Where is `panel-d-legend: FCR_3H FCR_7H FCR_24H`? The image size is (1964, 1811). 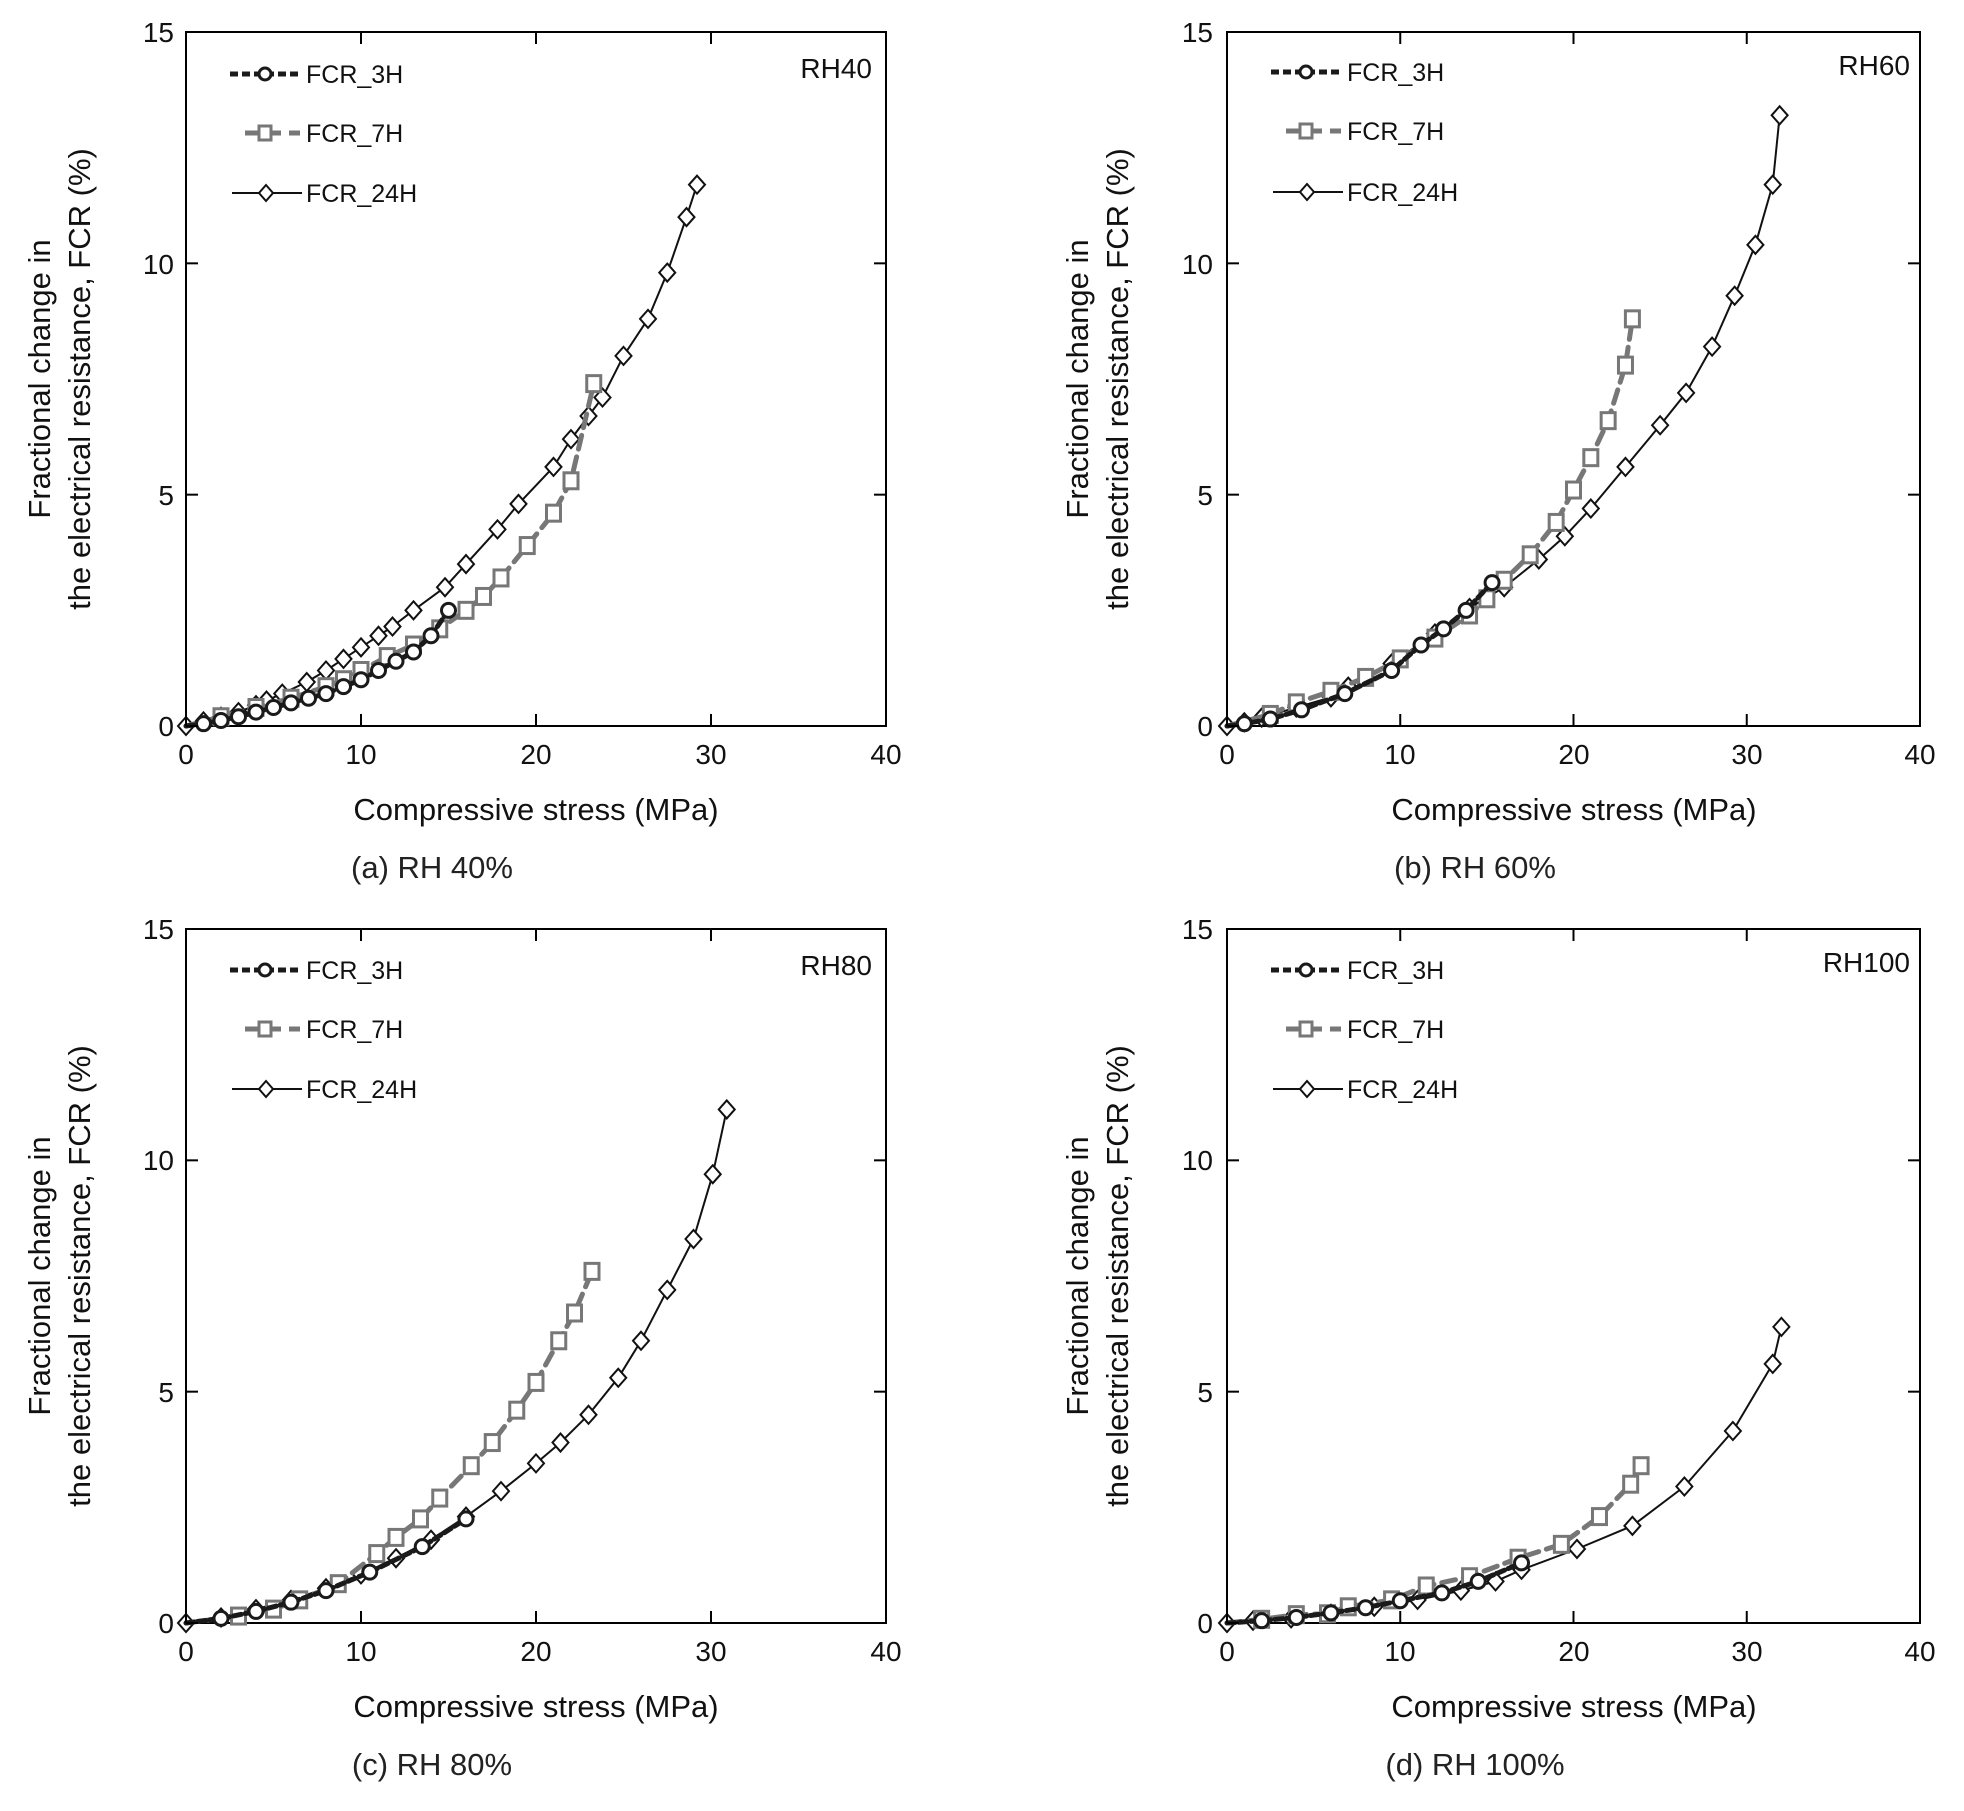
panel-d-legend: FCR_3H FCR_7H FCR_24H is located at coordinates (1364, 1030).